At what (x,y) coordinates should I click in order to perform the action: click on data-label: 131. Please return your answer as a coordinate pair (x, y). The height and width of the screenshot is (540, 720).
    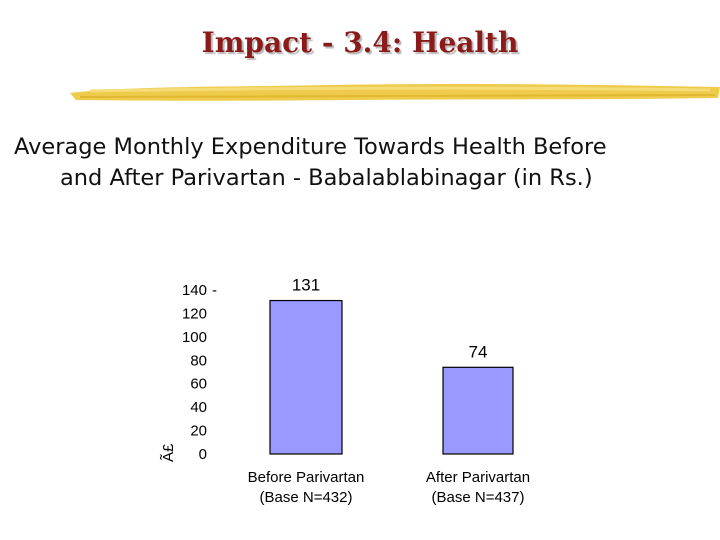
    Looking at the image, I should click on (306, 285).